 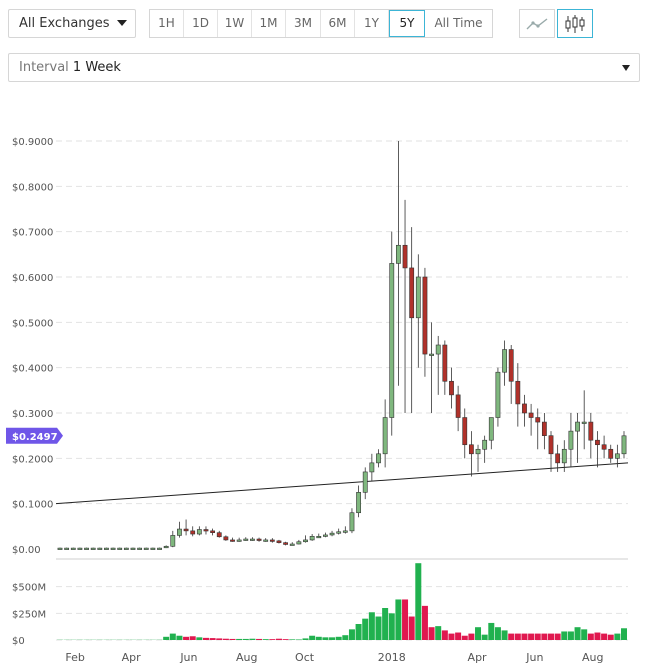 What do you see at coordinates (372, 23) in the screenshot?
I see `range-1y-button: 1Y` at bounding box center [372, 23].